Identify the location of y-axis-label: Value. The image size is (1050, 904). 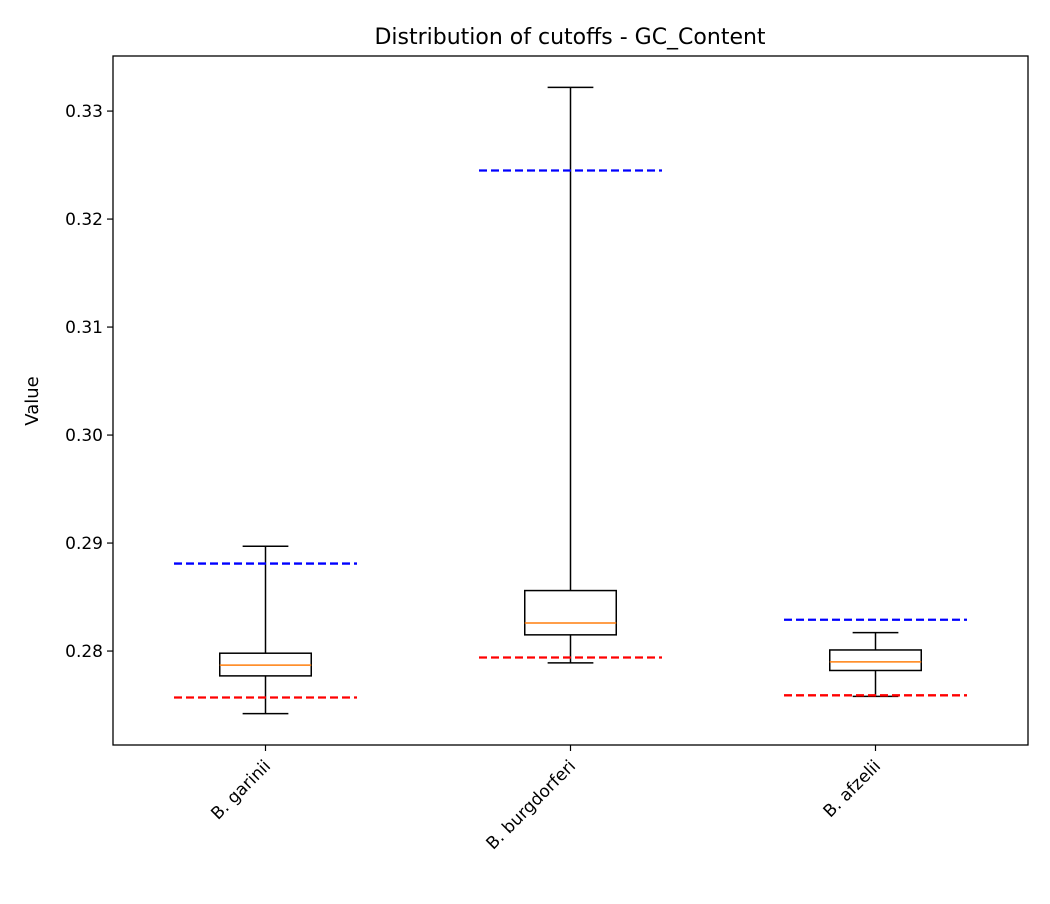
(32, 400).